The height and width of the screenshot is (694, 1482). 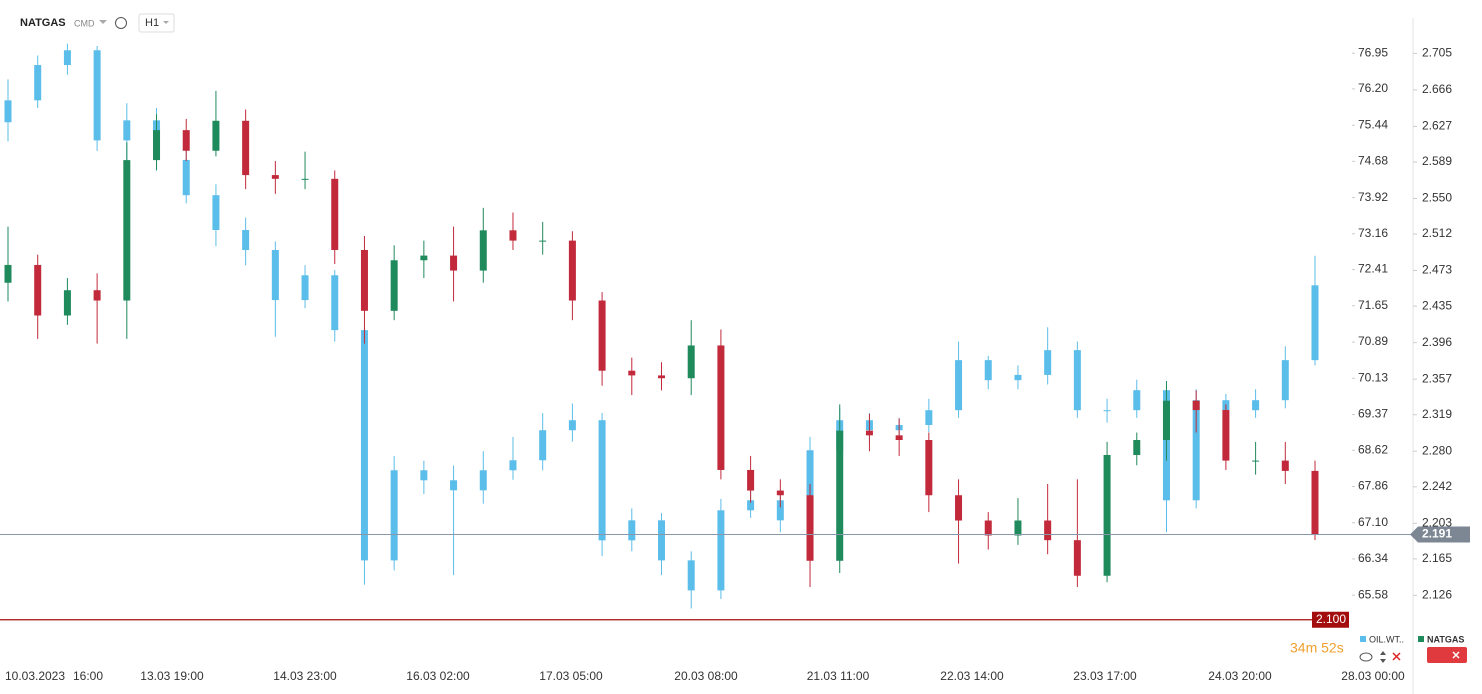 What do you see at coordinates (305, 676) in the screenshot?
I see `x-tick-label: 14.03 23:00` at bounding box center [305, 676].